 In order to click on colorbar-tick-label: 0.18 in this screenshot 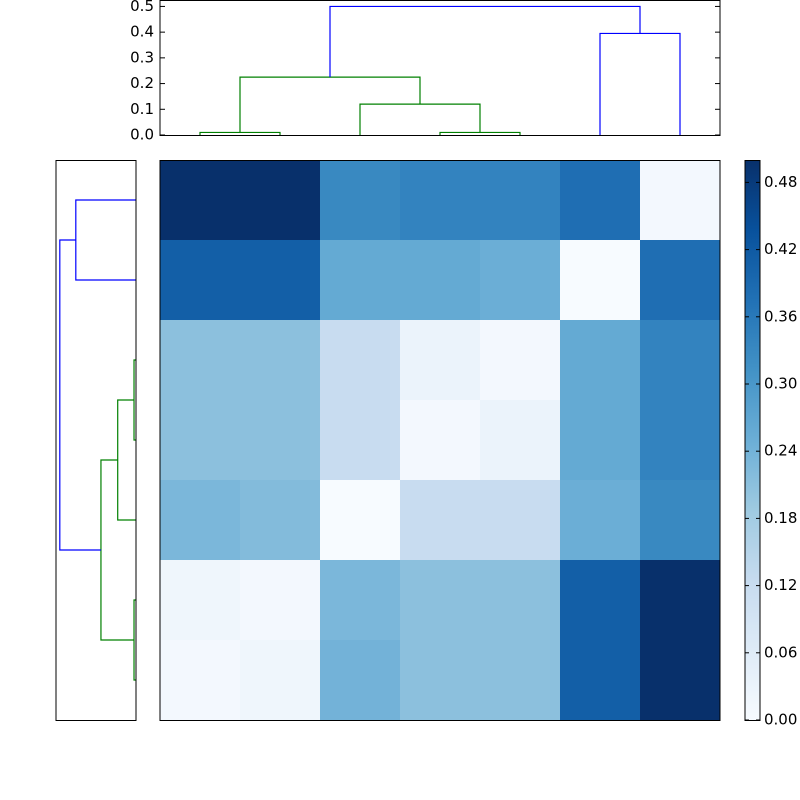, I will do `click(780, 518)`.